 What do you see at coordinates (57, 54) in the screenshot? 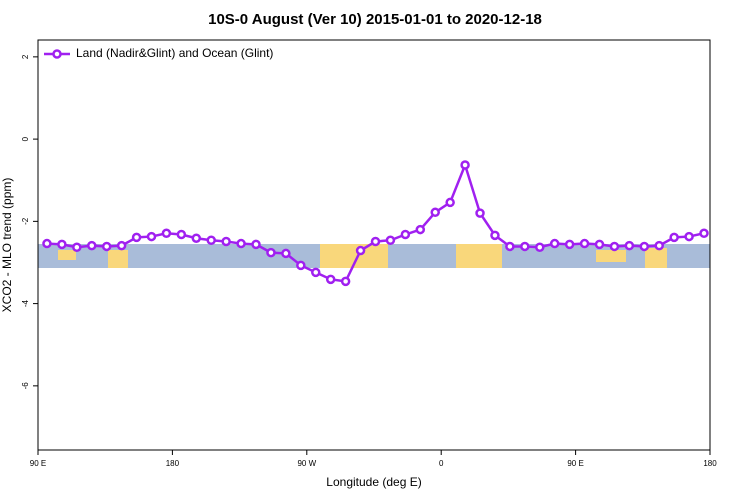
I see `legend-marker` at bounding box center [57, 54].